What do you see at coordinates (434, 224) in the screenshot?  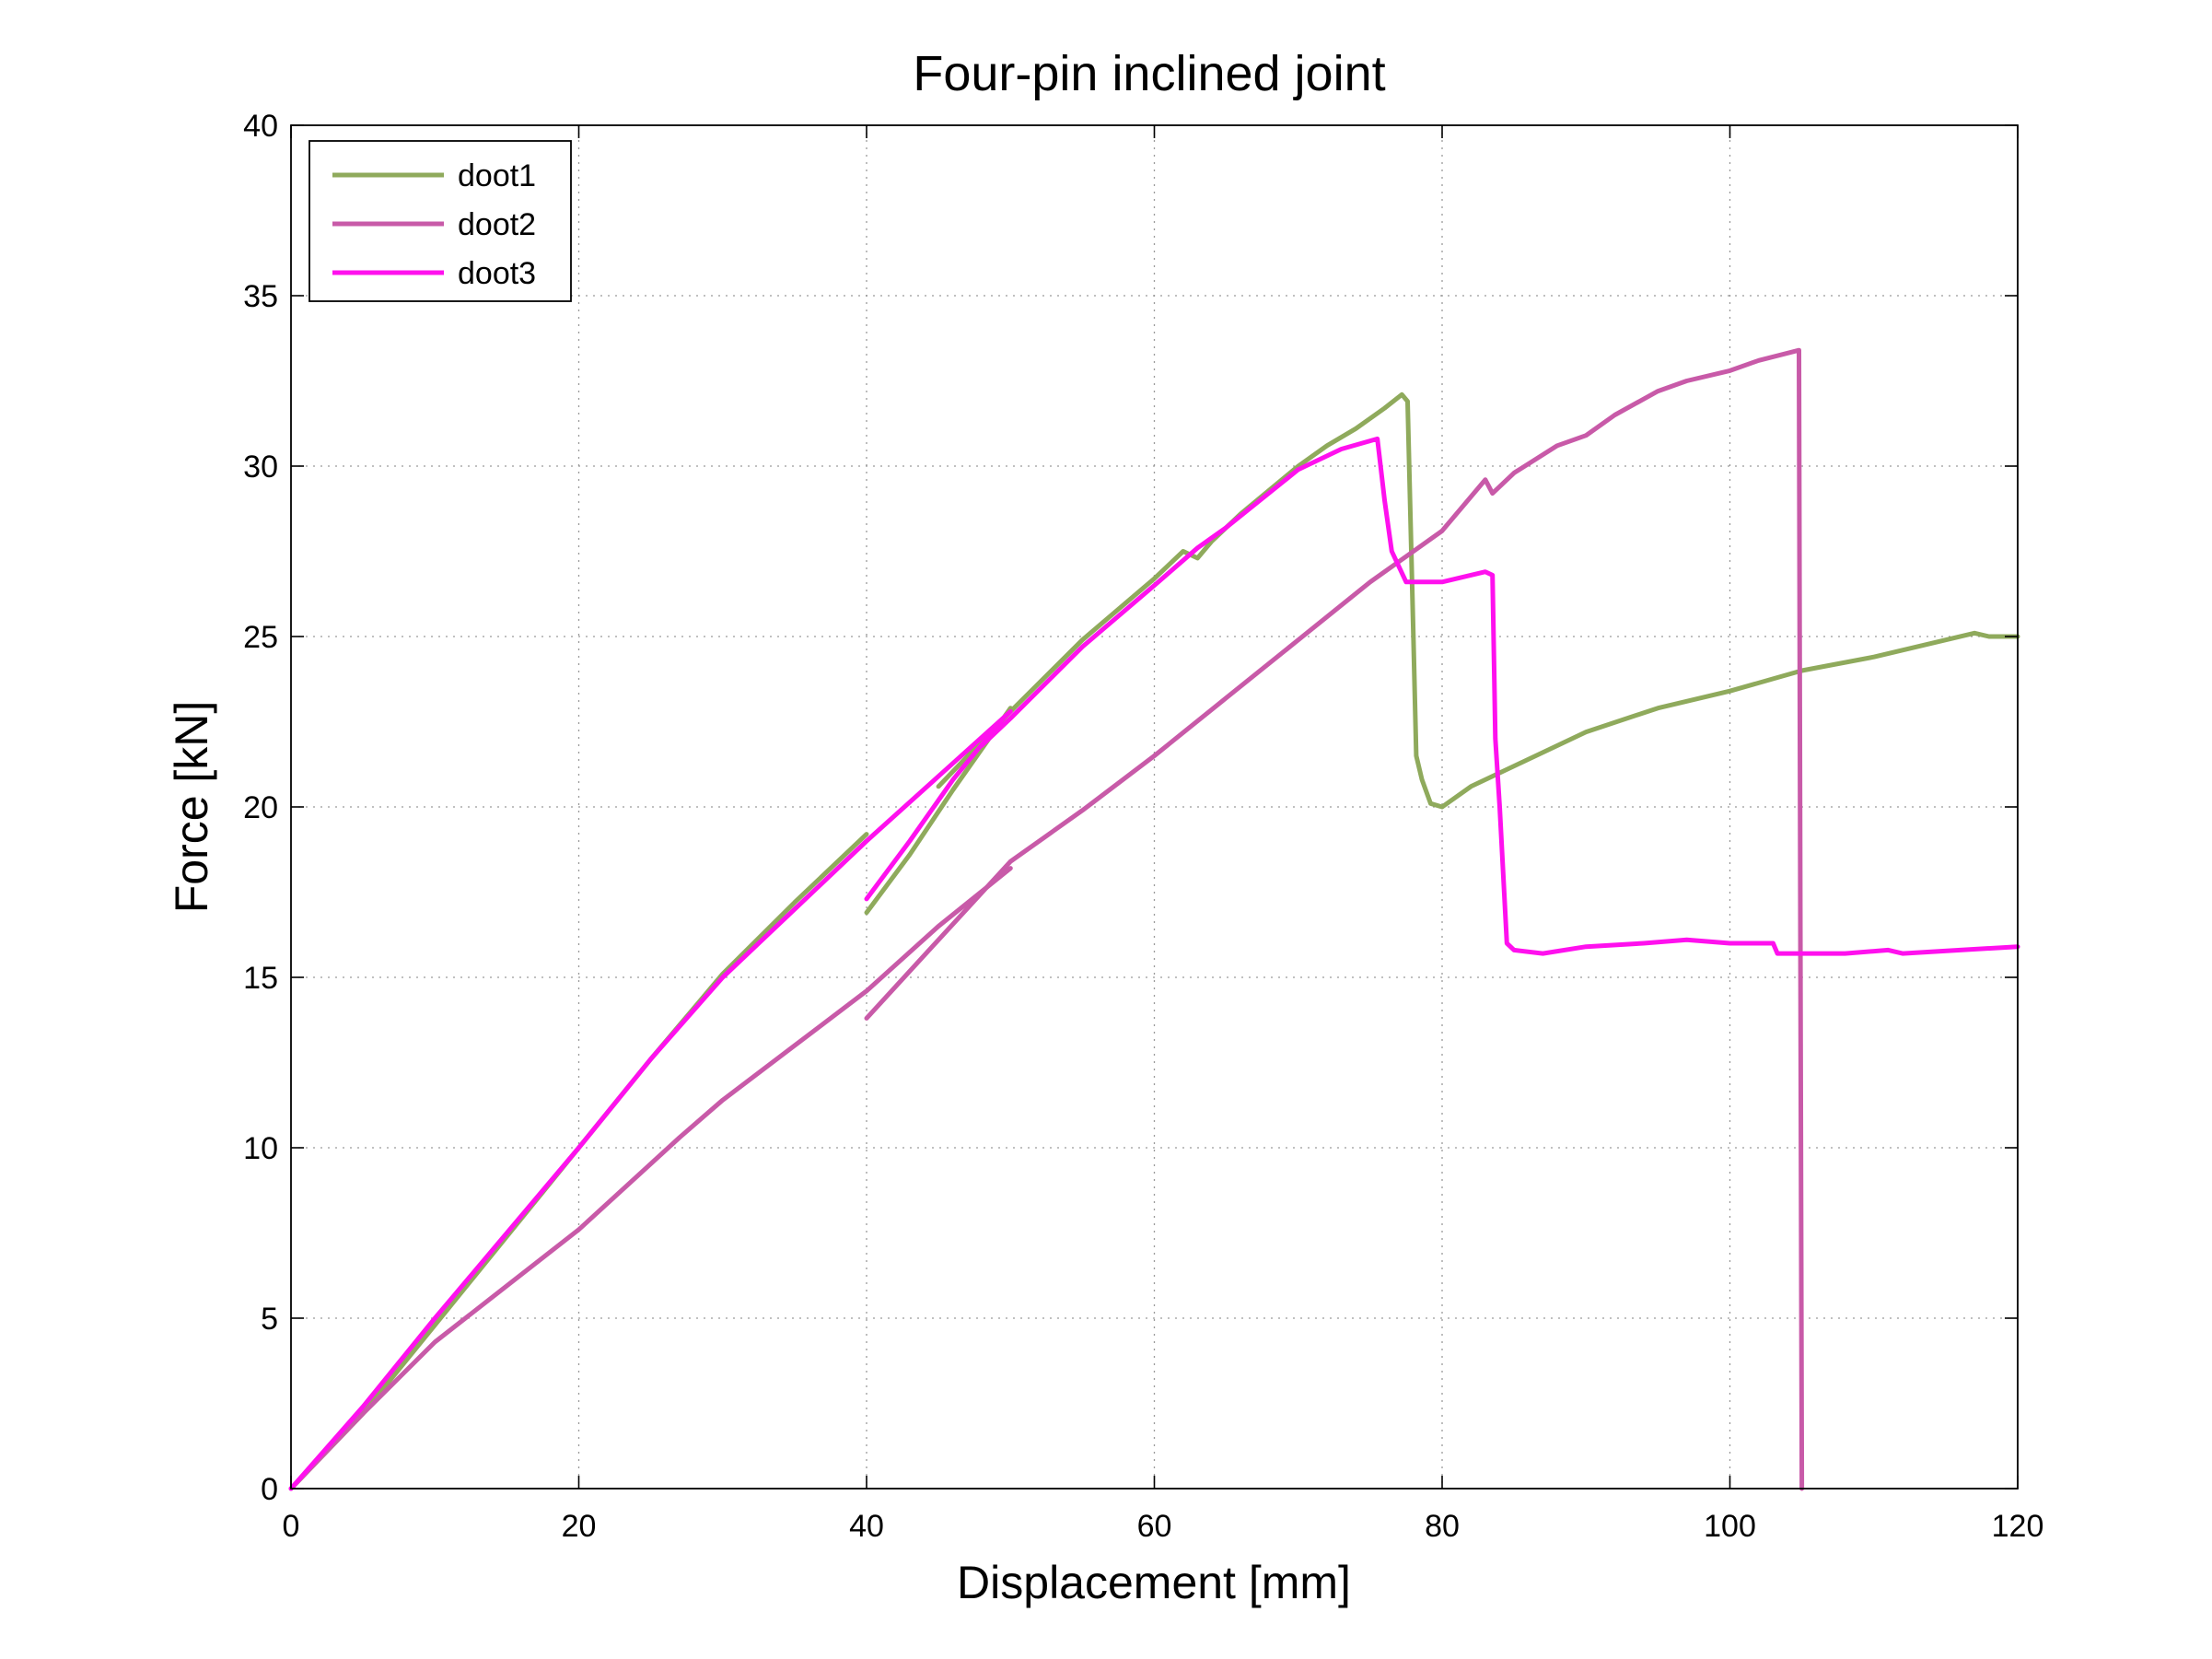 I see `legend-items: doot1 doot2 doot3` at bounding box center [434, 224].